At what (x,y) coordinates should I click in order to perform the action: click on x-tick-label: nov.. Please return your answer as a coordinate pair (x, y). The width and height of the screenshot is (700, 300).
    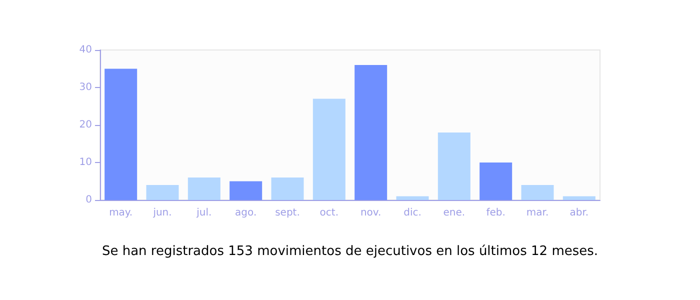
    Looking at the image, I should click on (371, 213).